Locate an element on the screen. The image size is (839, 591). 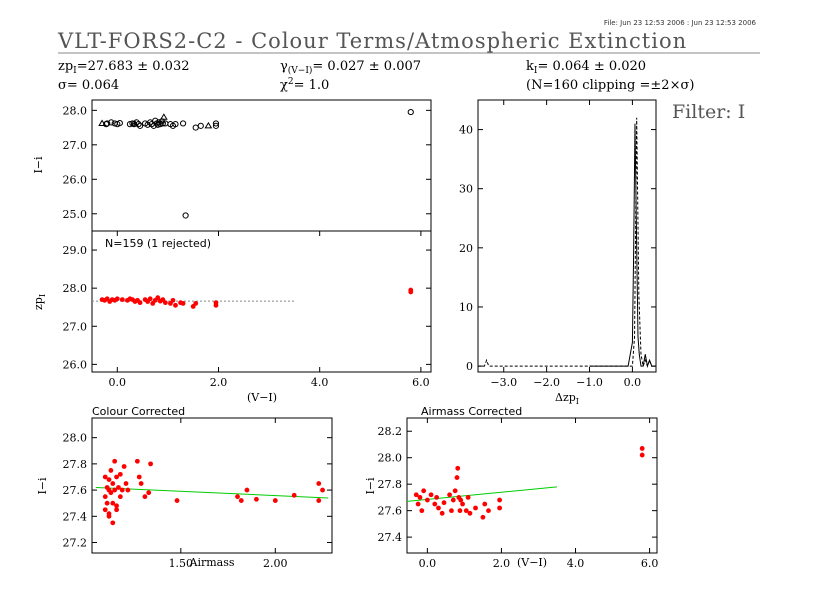
sigma-value: σ= 0.064 is located at coordinates (88, 85).